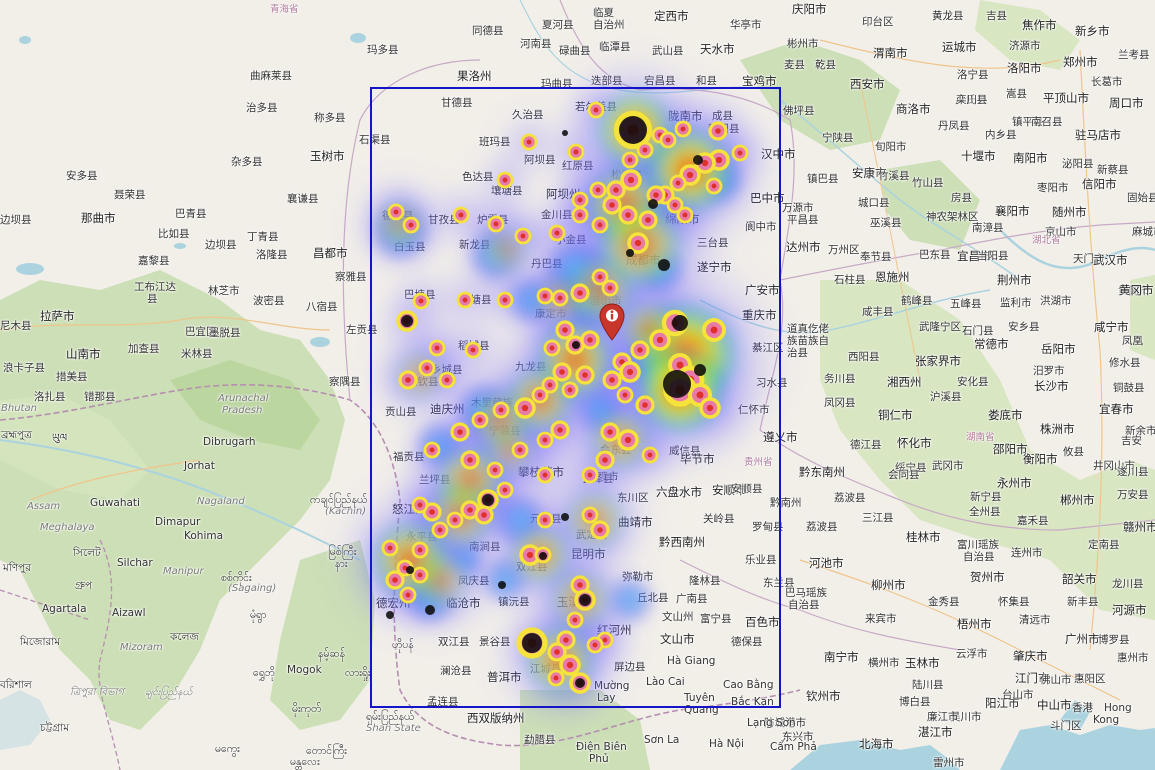  I want to click on place-label: 广南县, so click(692, 599).